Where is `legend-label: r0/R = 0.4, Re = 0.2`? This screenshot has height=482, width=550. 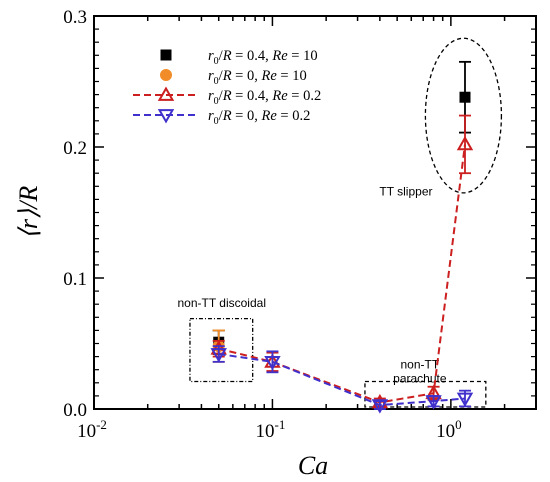
legend-label: r0/R = 0.4, Re = 0.2 is located at coordinates (264, 97).